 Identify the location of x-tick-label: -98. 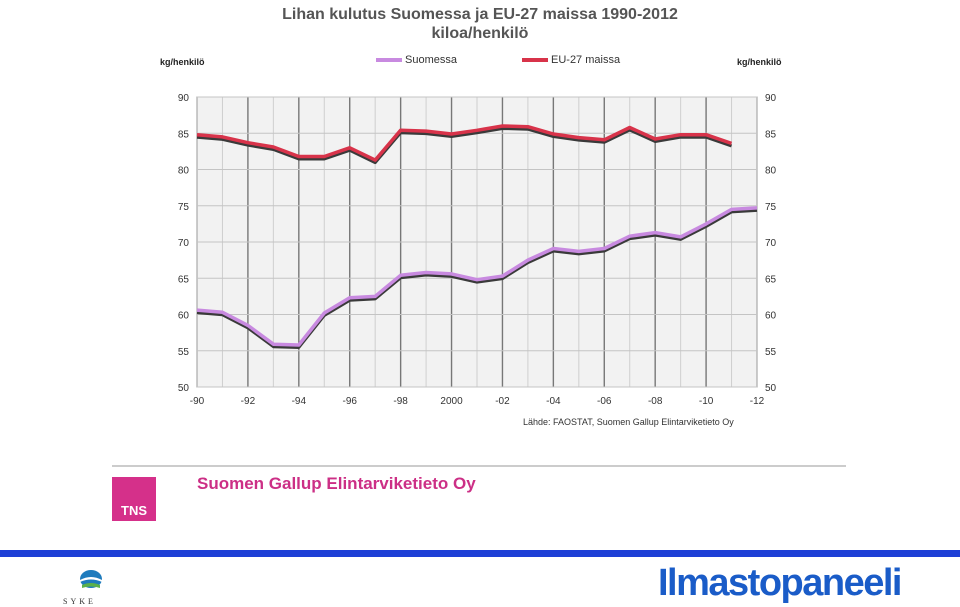
(400, 401).